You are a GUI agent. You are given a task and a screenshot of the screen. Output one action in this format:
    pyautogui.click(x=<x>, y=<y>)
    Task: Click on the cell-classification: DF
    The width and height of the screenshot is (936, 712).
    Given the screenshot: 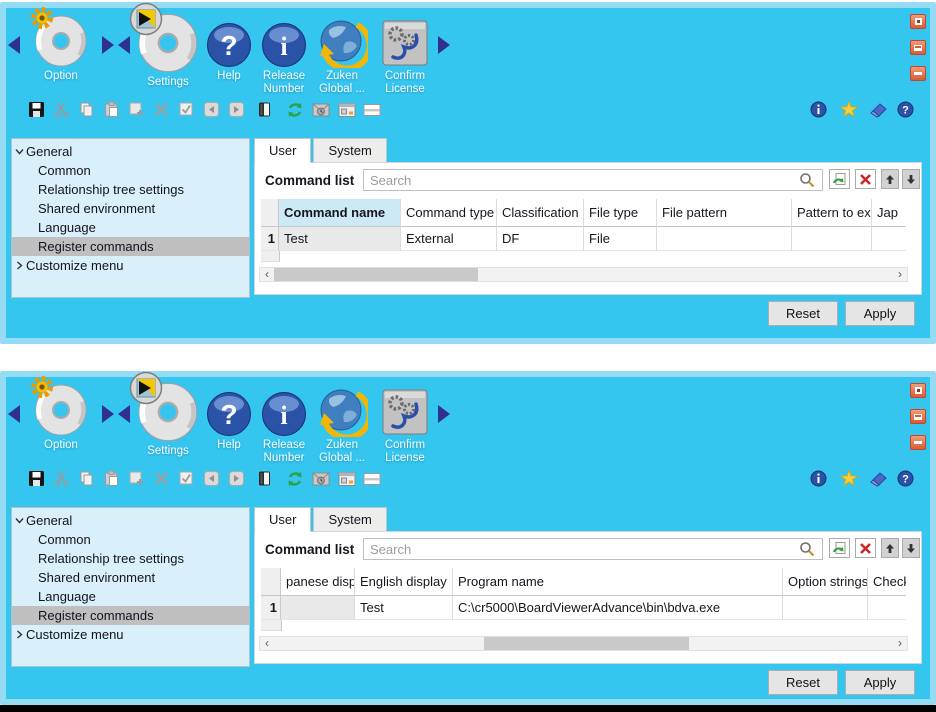 What is the action you would take?
    pyautogui.click(x=540, y=239)
    